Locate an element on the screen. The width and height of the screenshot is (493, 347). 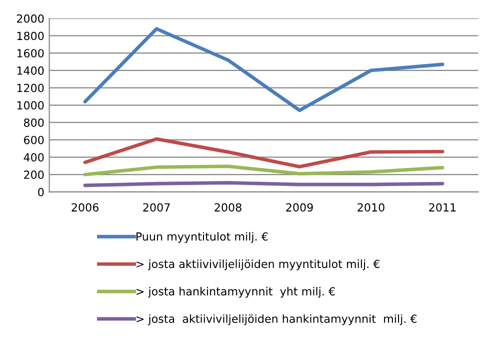
legend-label: Puun myyntitulot milj. € is located at coordinates (202, 237).